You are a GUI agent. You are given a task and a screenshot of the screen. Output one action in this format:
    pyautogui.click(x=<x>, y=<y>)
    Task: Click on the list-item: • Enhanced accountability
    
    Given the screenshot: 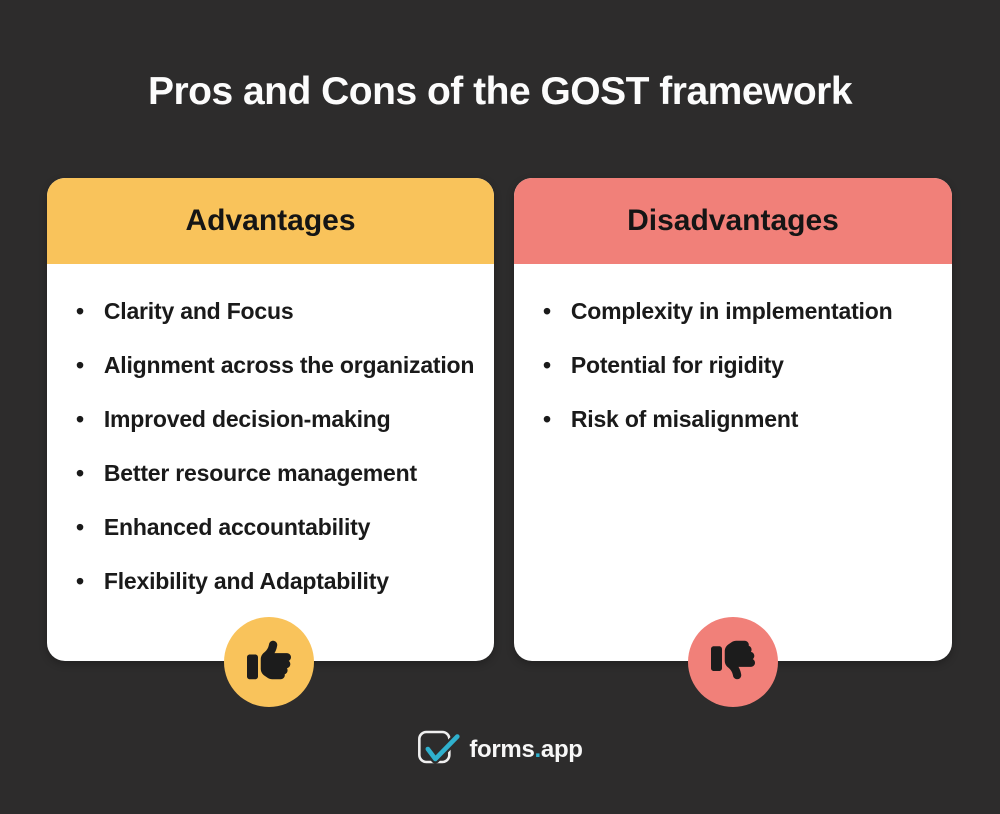 What is the action you would take?
    pyautogui.click(x=278, y=527)
    